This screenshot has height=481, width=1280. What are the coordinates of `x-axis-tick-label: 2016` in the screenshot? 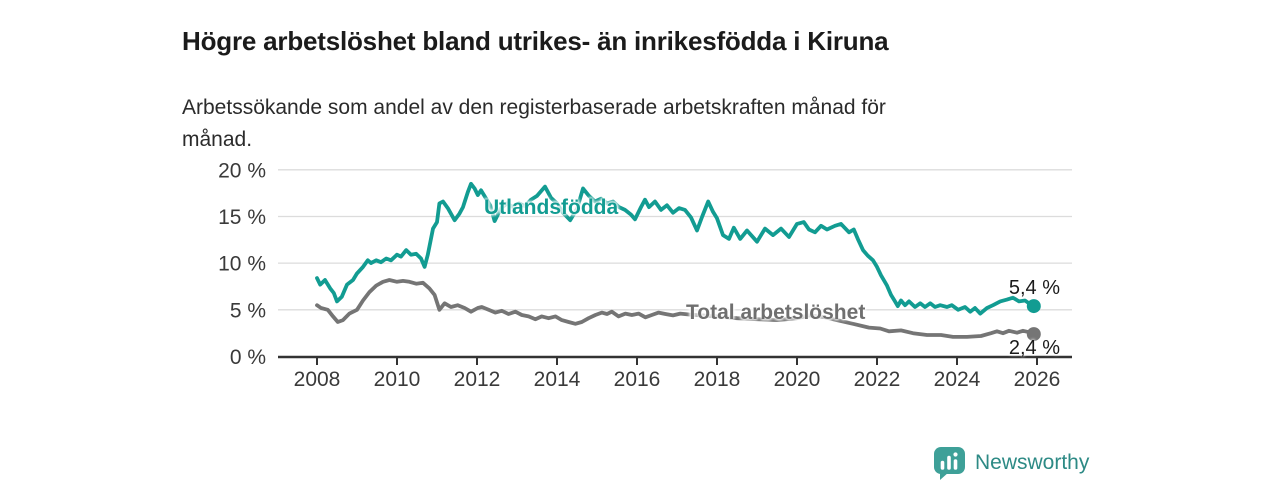 It's located at (637, 379).